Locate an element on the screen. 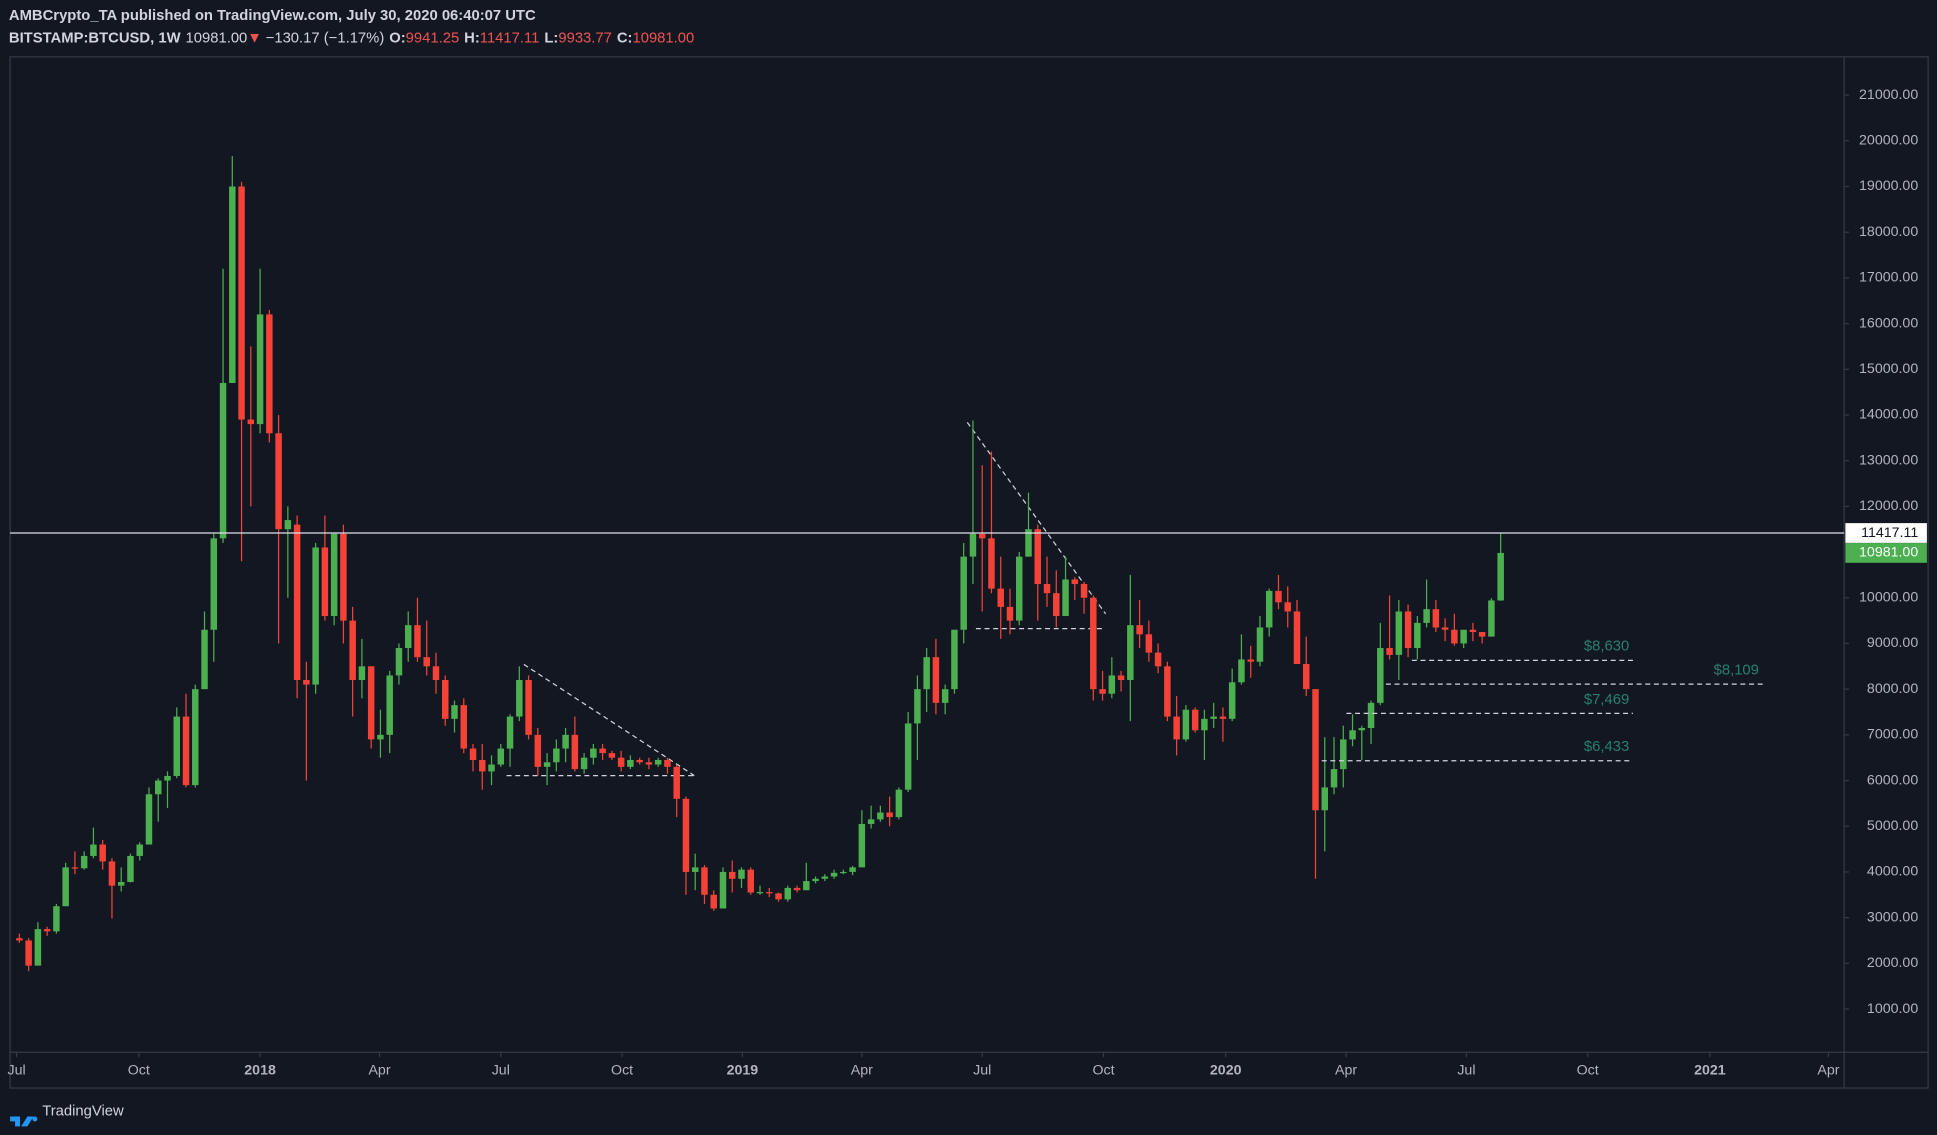 This screenshot has width=1937, height=1135. y-tick-label: 6000.00 is located at coordinates (1892, 780).